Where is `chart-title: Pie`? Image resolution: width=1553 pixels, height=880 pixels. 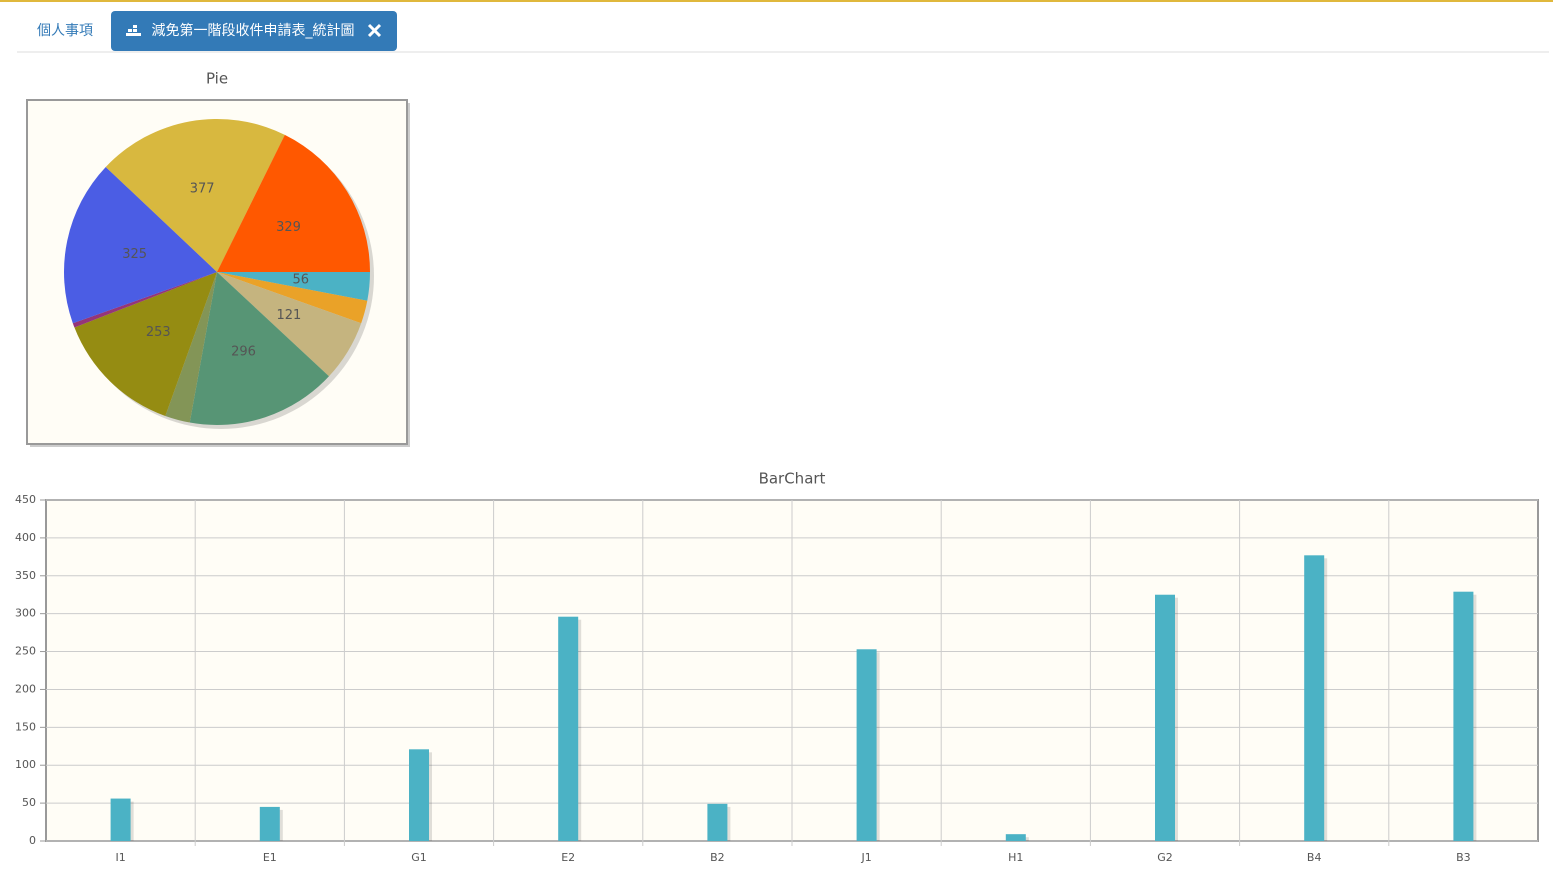
chart-title: Pie is located at coordinates (217, 79).